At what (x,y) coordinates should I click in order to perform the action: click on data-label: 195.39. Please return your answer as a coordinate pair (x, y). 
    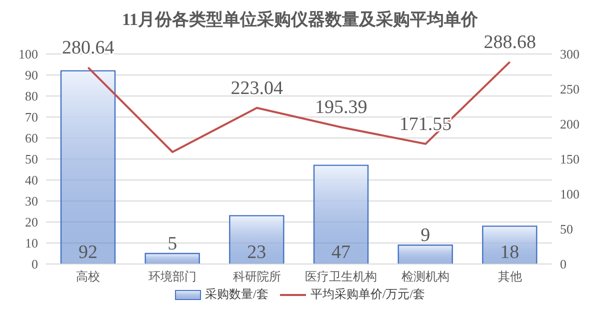
    Looking at the image, I should click on (341, 107).